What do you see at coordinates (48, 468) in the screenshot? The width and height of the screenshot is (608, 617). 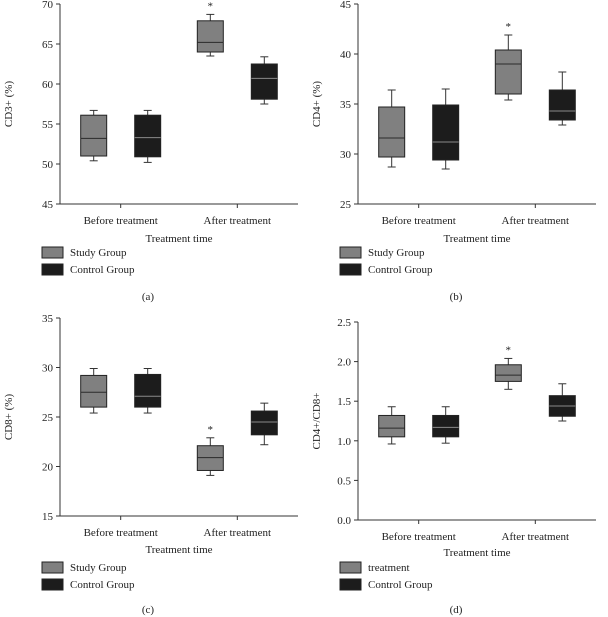 I see `y-tick-label: 20` at bounding box center [48, 468].